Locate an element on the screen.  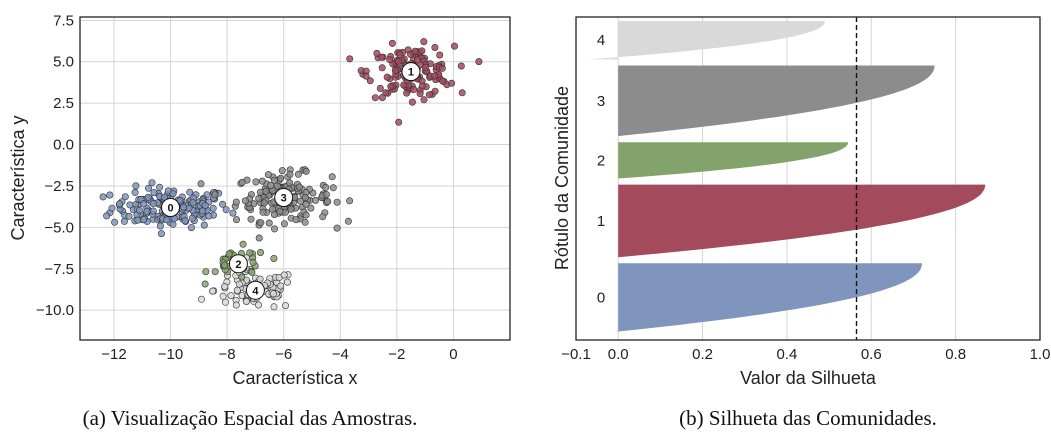
silhouette-xtick-label: 0.8 is located at coordinates (955, 354).